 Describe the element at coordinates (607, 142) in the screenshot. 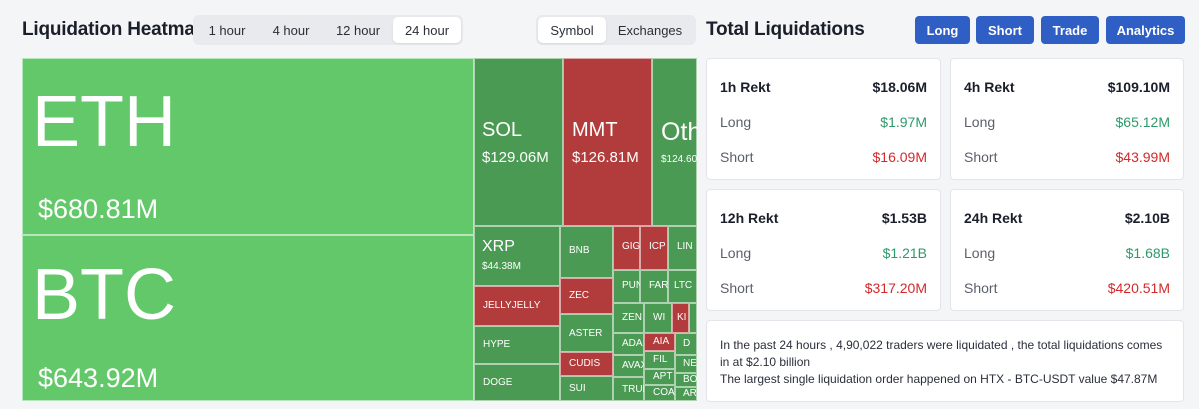

I see `heatmap-cell-mmt: MMT $126.81M` at that location.